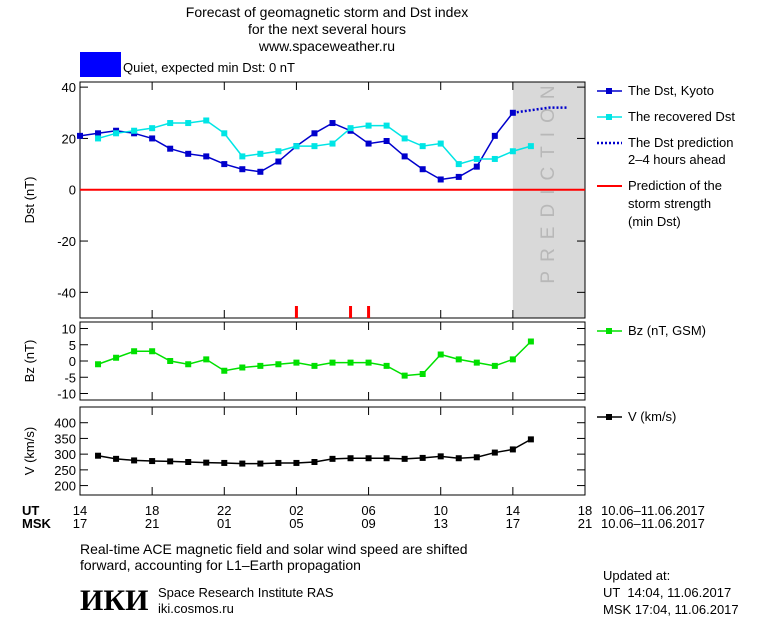 The image size is (760, 620). What do you see at coordinates (69, 87) in the screenshot?
I see `y-tick-label: 40` at bounding box center [69, 87].